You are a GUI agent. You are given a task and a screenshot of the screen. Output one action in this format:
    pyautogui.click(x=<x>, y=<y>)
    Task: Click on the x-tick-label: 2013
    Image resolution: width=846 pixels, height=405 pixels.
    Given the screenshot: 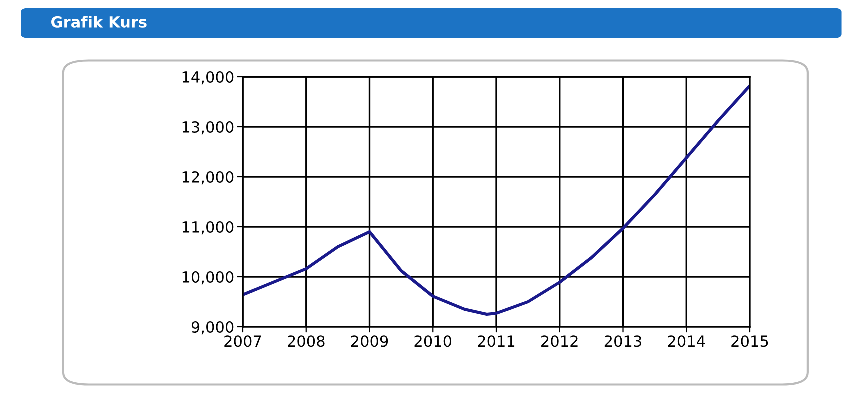 What is the action you would take?
    pyautogui.click(x=623, y=342)
    